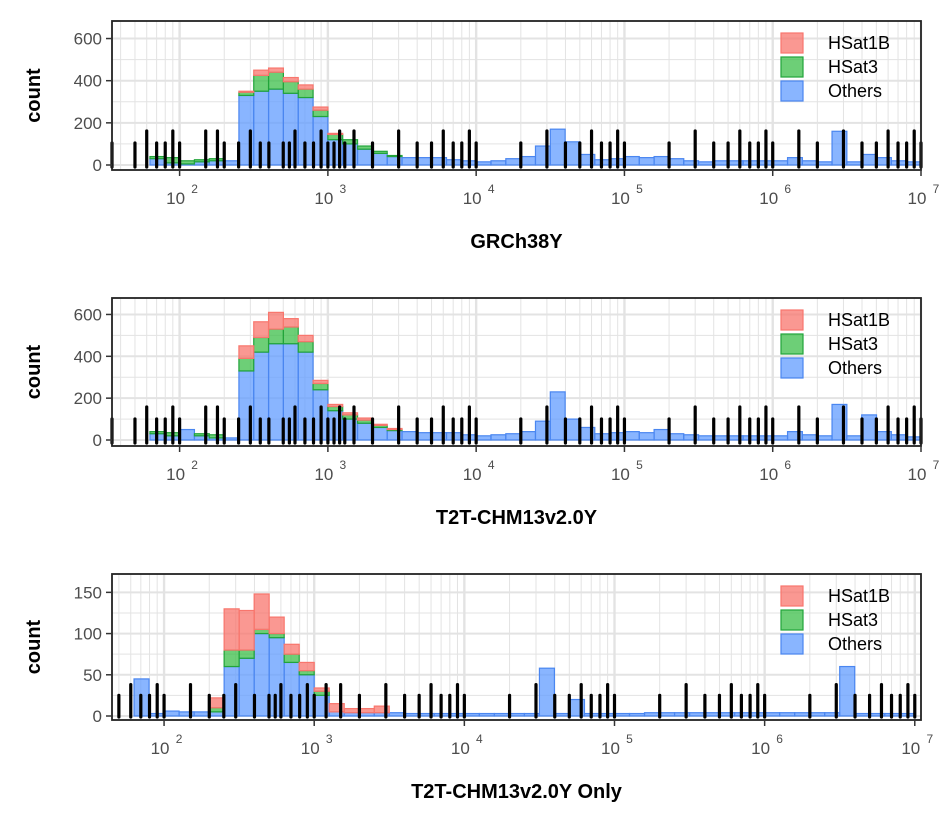 The image size is (944, 826). Describe the element at coordinates (855, 91) in the screenshot. I see `legend-label: Others` at that location.